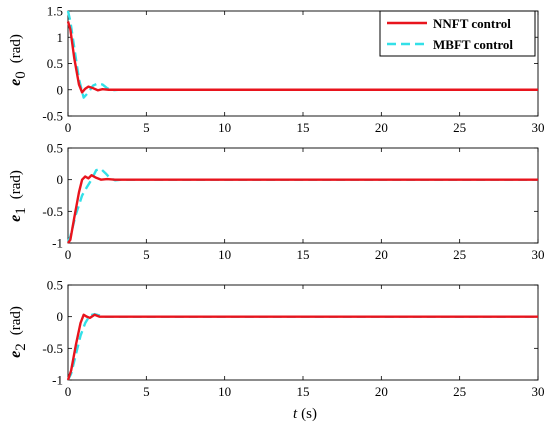 This screenshot has width=550, height=430. What do you see at coordinates (60, 179) in the screenshot?
I see `y-tick-label-1-2: 0` at bounding box center [60, 179].